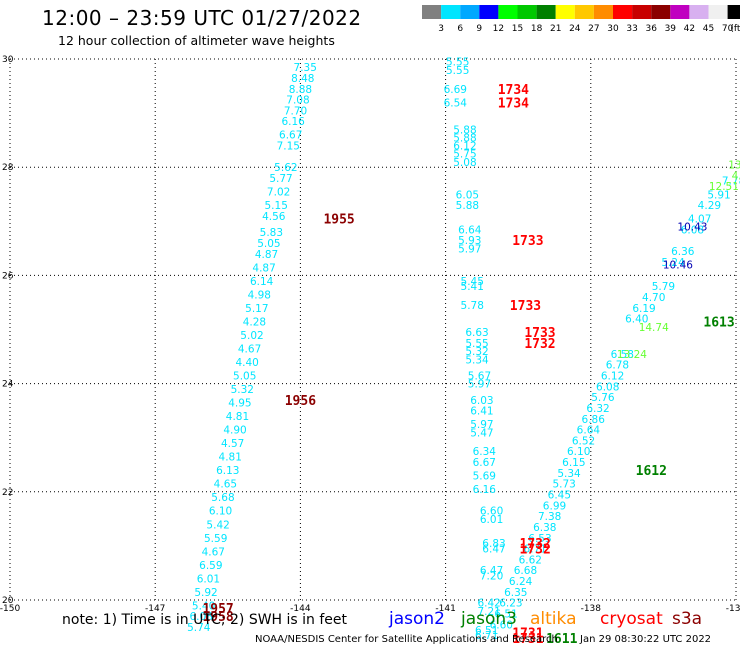 The height and width of the screenshot is (650, 740). Describe the element at coordinates (217, 617) in the screenshot. I see `pass-time-label: 1958` at that location.